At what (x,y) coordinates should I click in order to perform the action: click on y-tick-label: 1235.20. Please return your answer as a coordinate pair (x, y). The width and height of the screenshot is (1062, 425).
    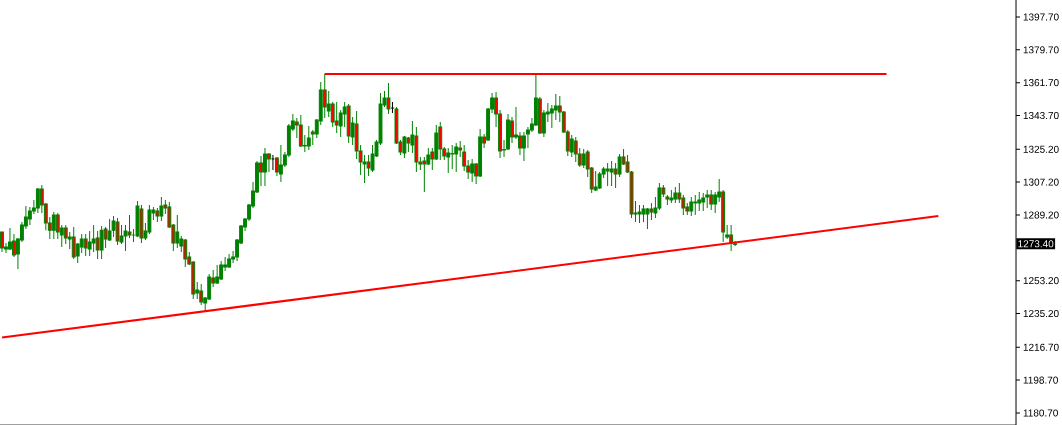
    Looking at the image, I should click on (1041, 313).